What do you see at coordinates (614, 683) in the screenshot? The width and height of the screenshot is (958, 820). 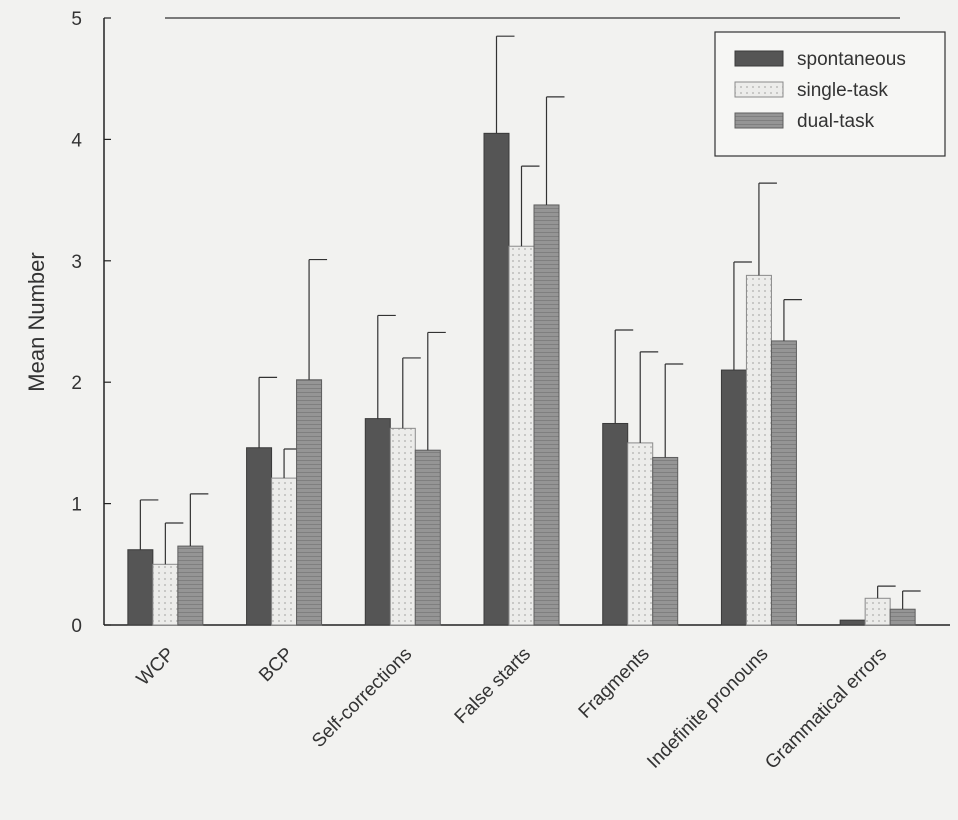 I see `x-tick-label: Fragments` at bounding box center [614, 683].